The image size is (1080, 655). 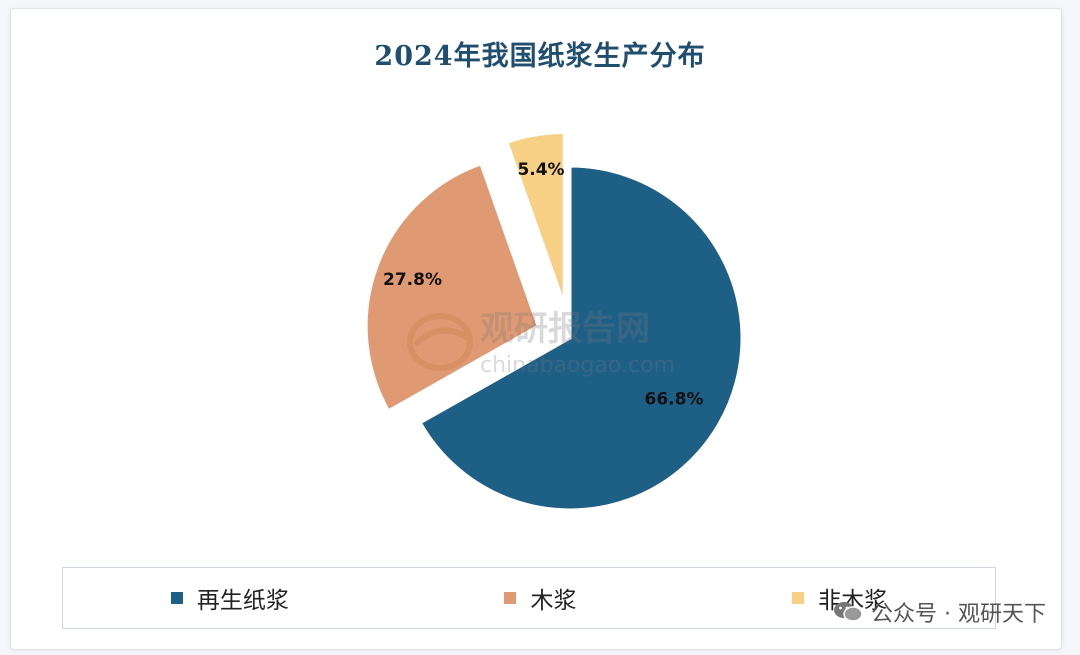 I want to click on watermark: 观研报告网 chinabaogao.com, so click(x=541, y=343).